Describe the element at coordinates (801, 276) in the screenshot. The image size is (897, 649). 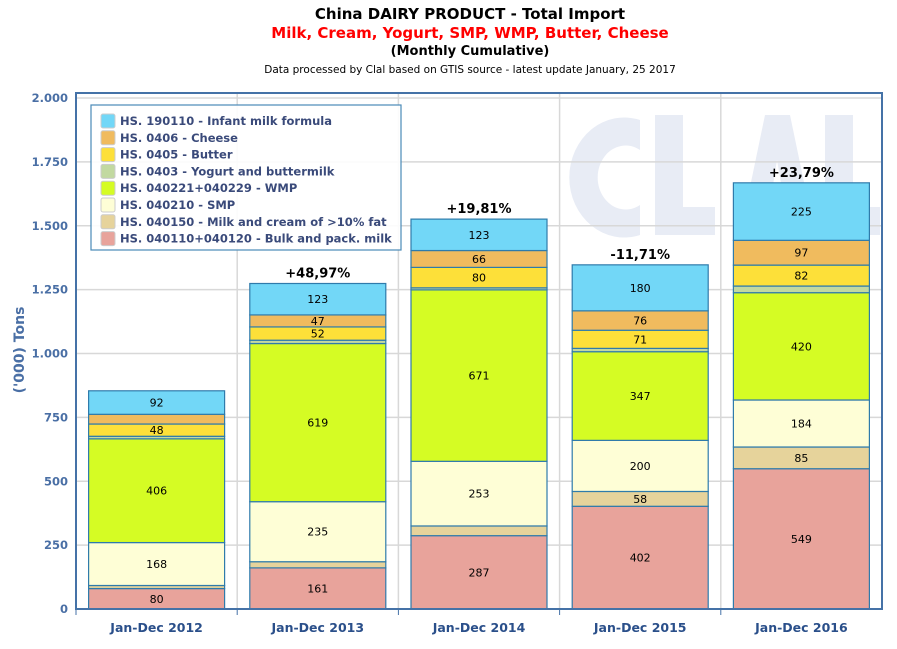
I see `data-label: 82` at that location.